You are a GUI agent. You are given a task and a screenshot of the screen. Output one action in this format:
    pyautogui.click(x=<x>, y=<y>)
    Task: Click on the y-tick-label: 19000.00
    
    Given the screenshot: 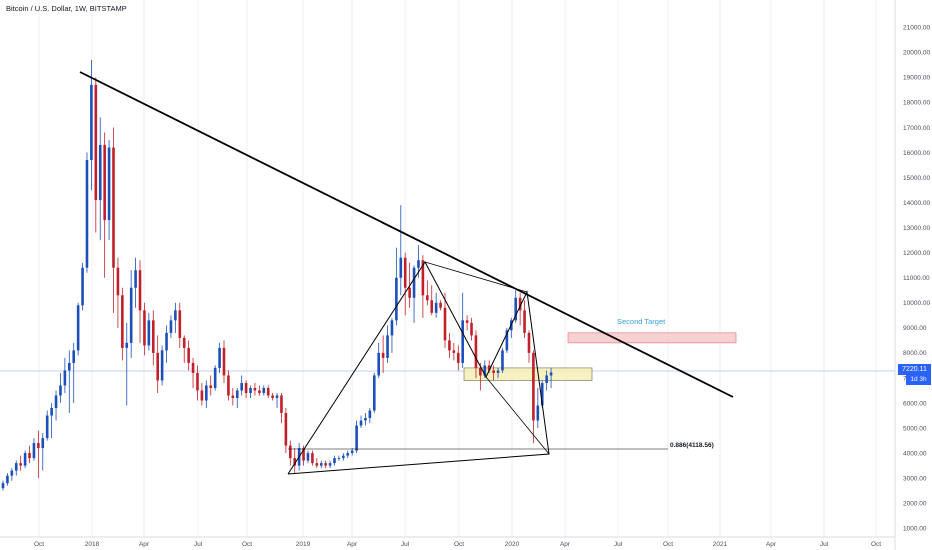 What is the action you would take?
    pyautogui.click(x=916, y=78)
    